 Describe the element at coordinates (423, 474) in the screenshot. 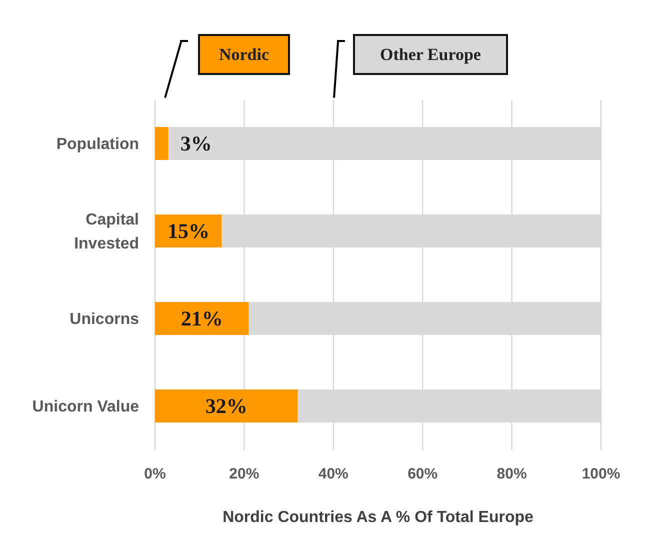

I see `x-tick-label: 60%` at that location.